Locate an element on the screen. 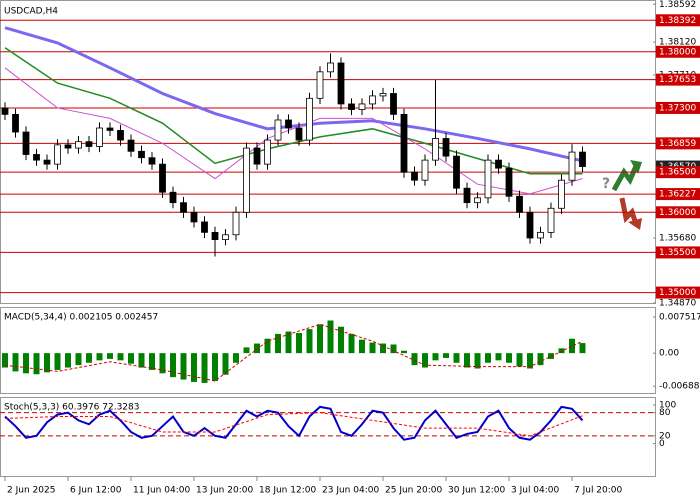  level-label: 1.35500 is located at coordinates (677, 253).